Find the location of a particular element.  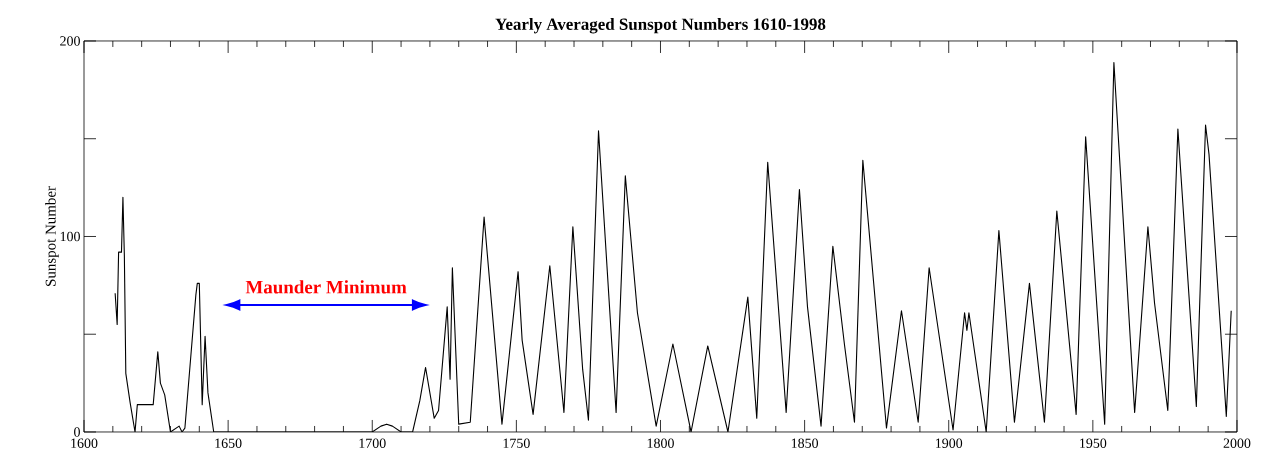

x-tick-label: 1800 is located at coordinates (660, 443).